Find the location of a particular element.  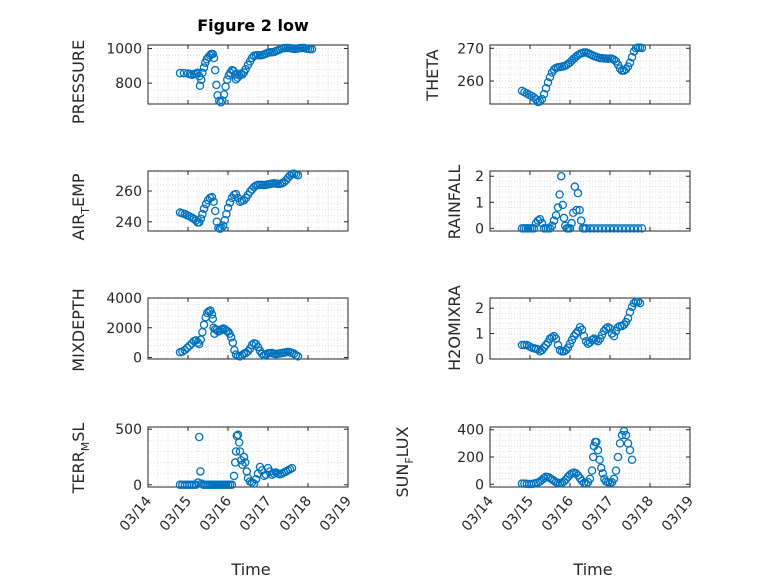

y-axis-label-tail: SL is located at coordinates (78, 432).